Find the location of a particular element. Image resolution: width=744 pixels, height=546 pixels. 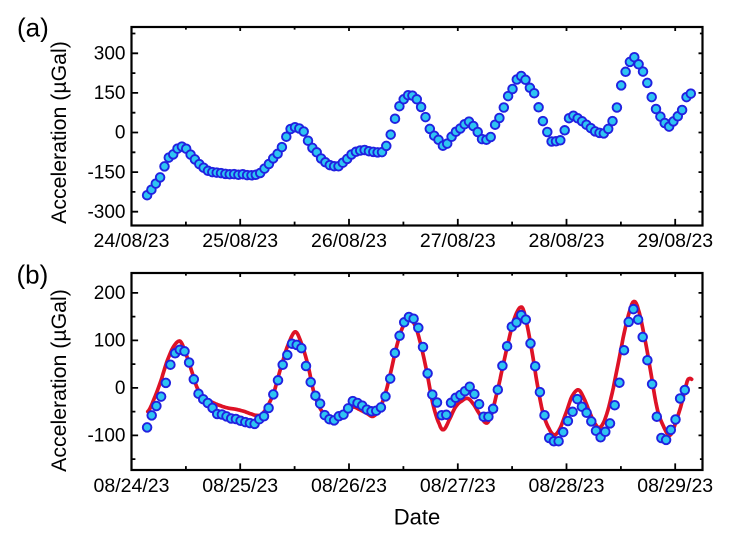

svg-text: 100 is located at coordinates (110, 341).